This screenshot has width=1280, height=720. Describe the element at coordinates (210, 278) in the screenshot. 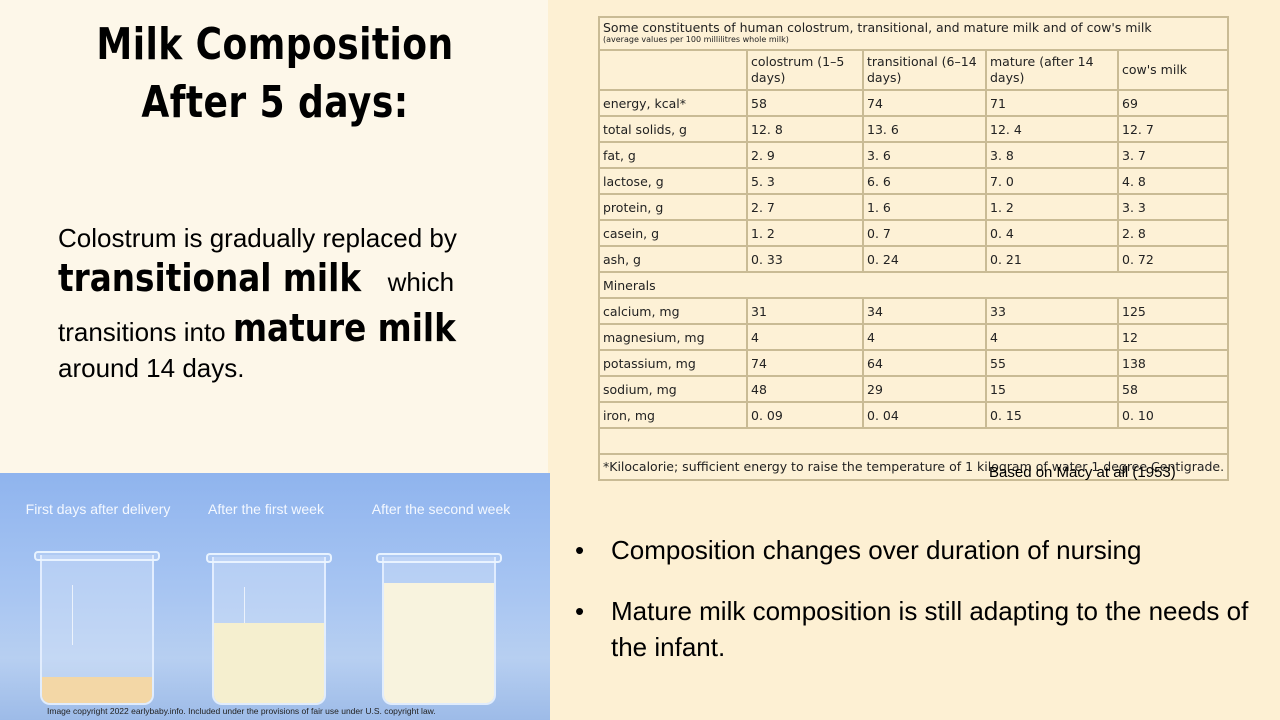

I see `term-transitional-milk: transitional milk` at that location.